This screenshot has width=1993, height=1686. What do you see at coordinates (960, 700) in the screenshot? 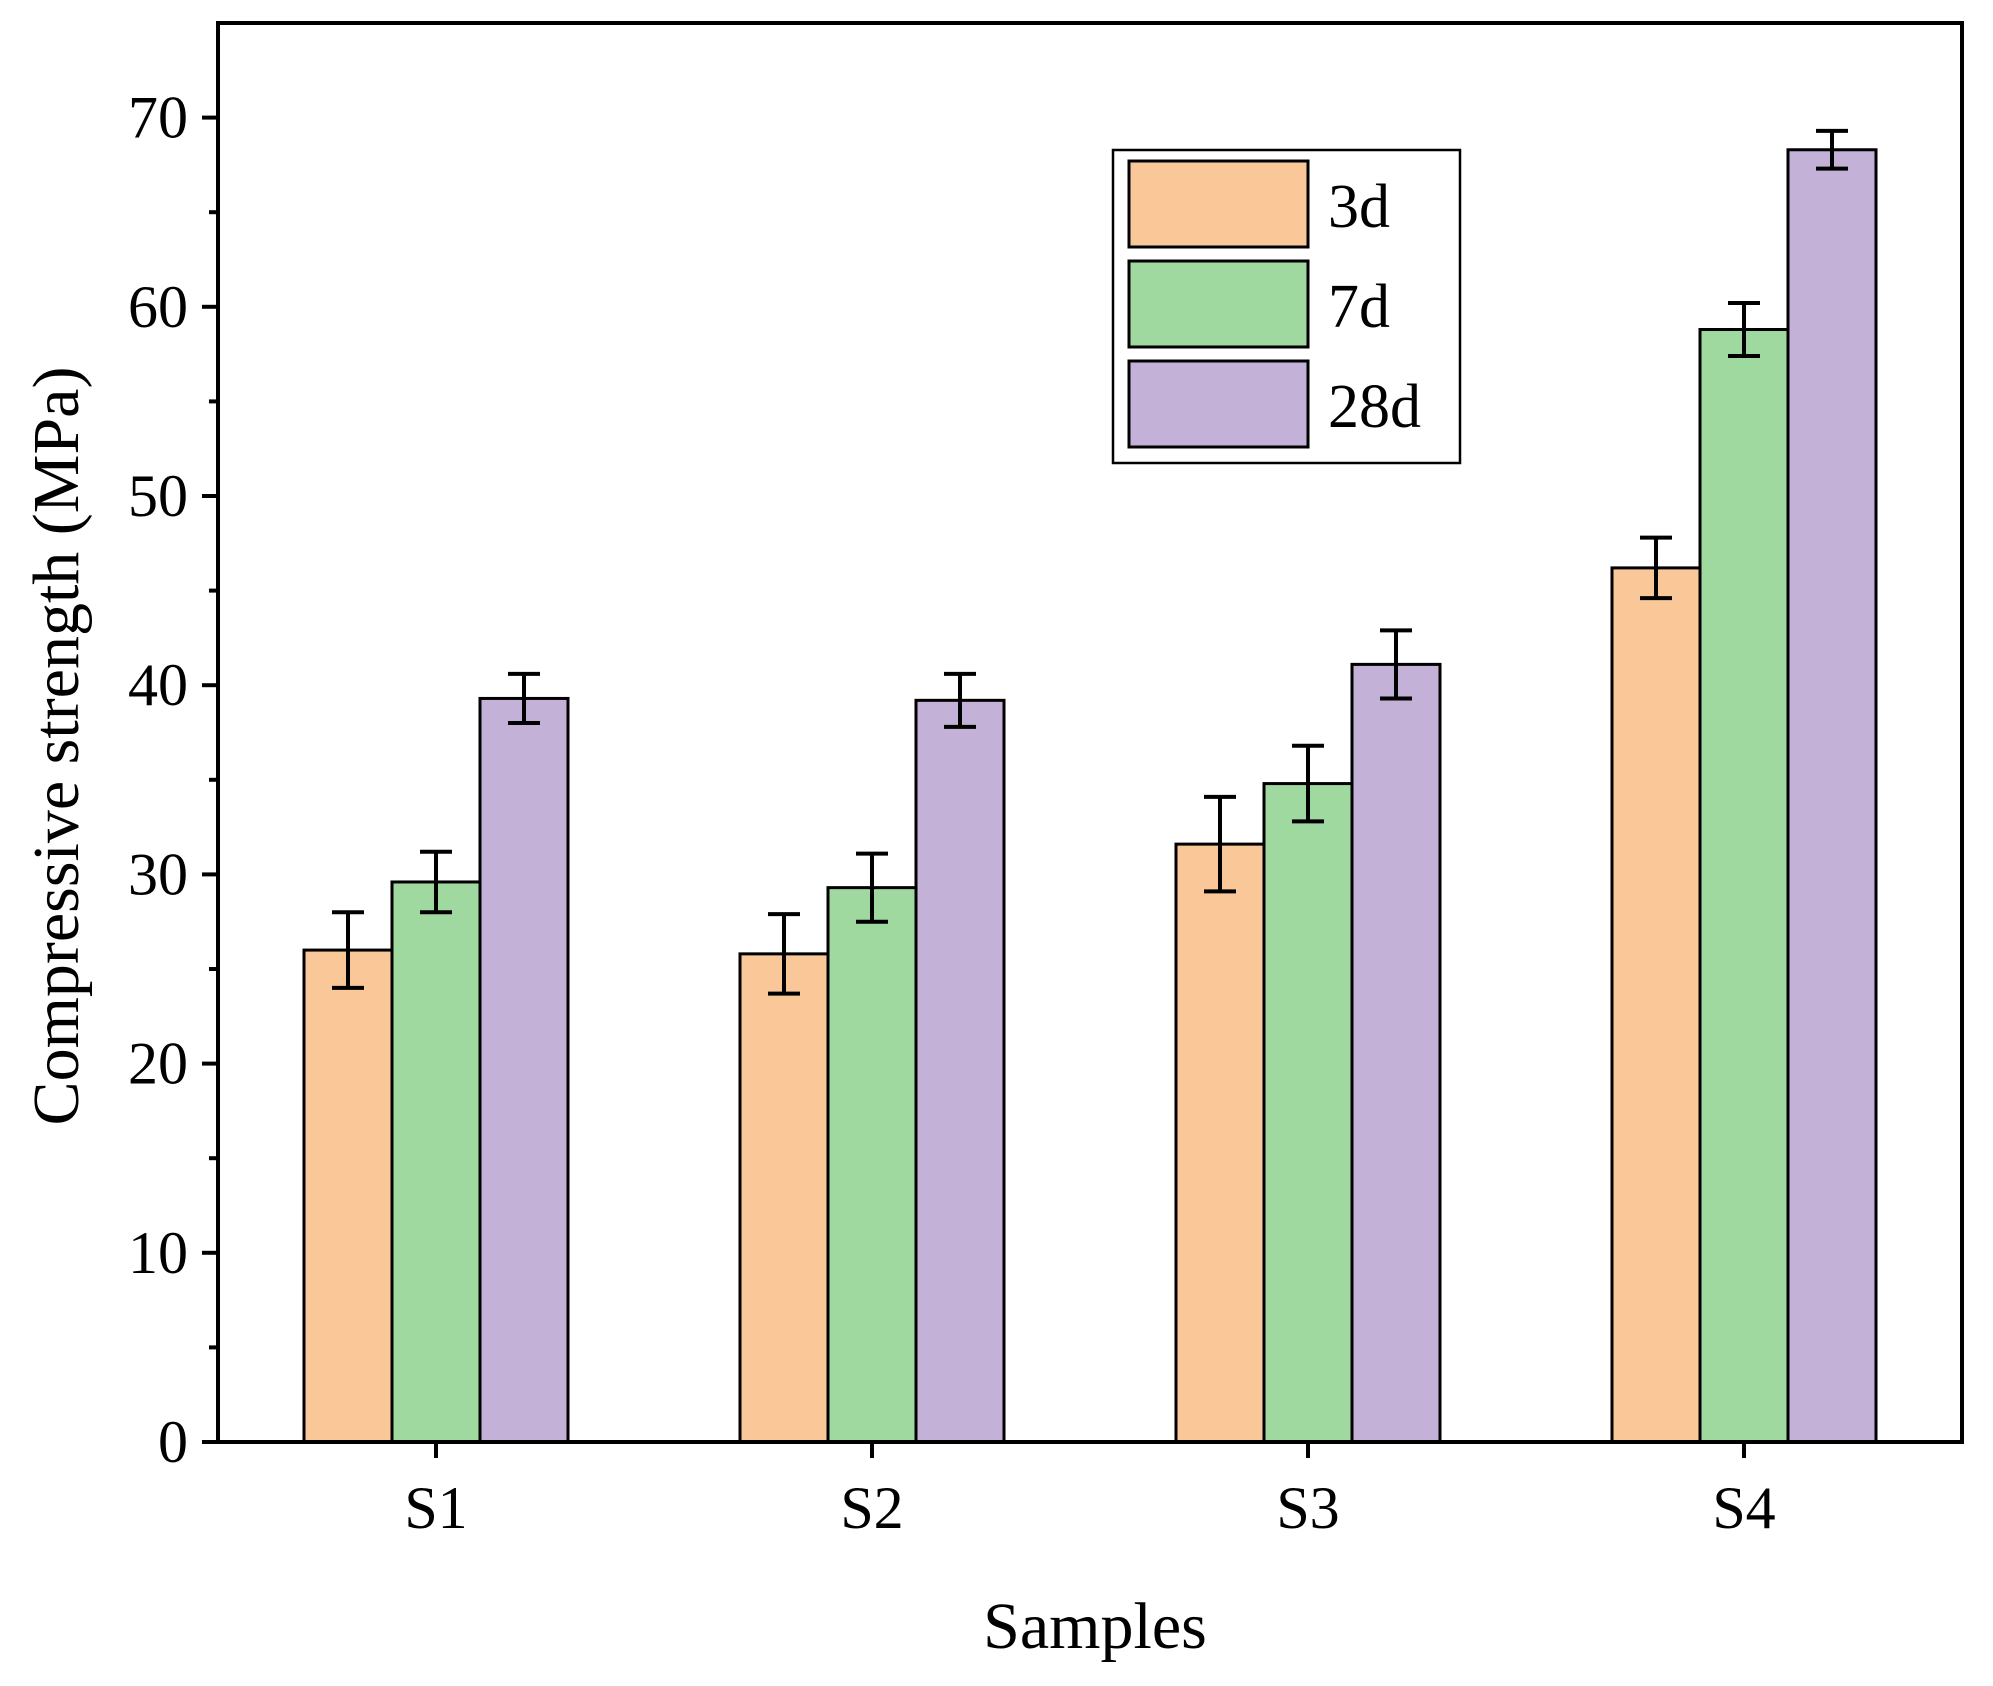
I see `error-bar-28d-S2` at bounding box center [960, 700].